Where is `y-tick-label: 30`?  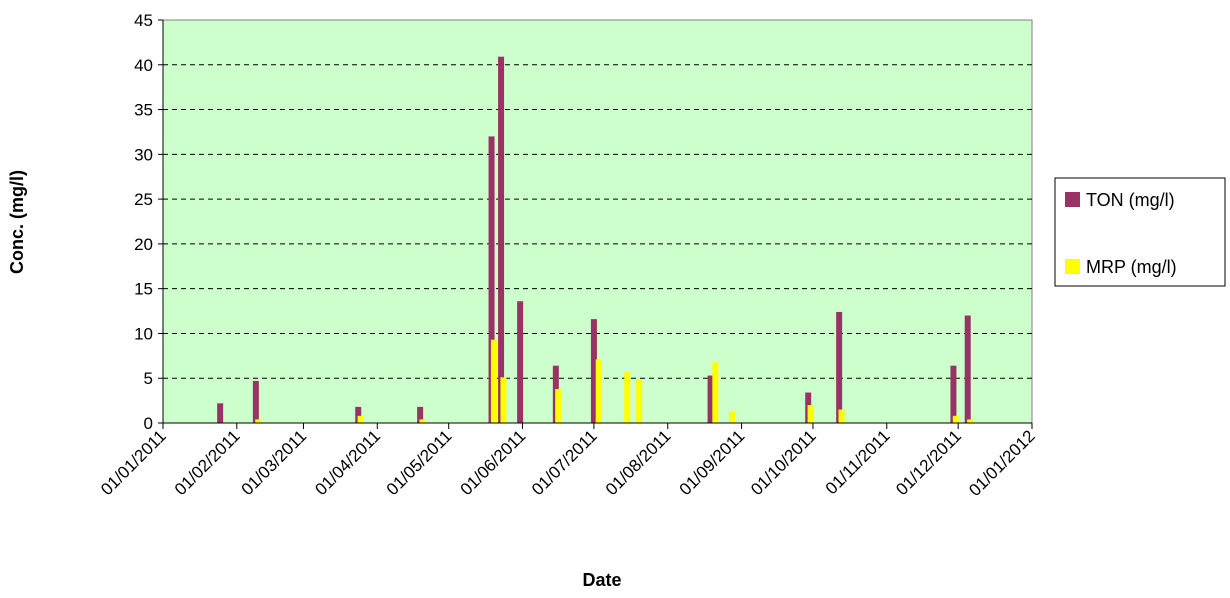 y-tick-label: 30 is located at coordinates (143, 154).